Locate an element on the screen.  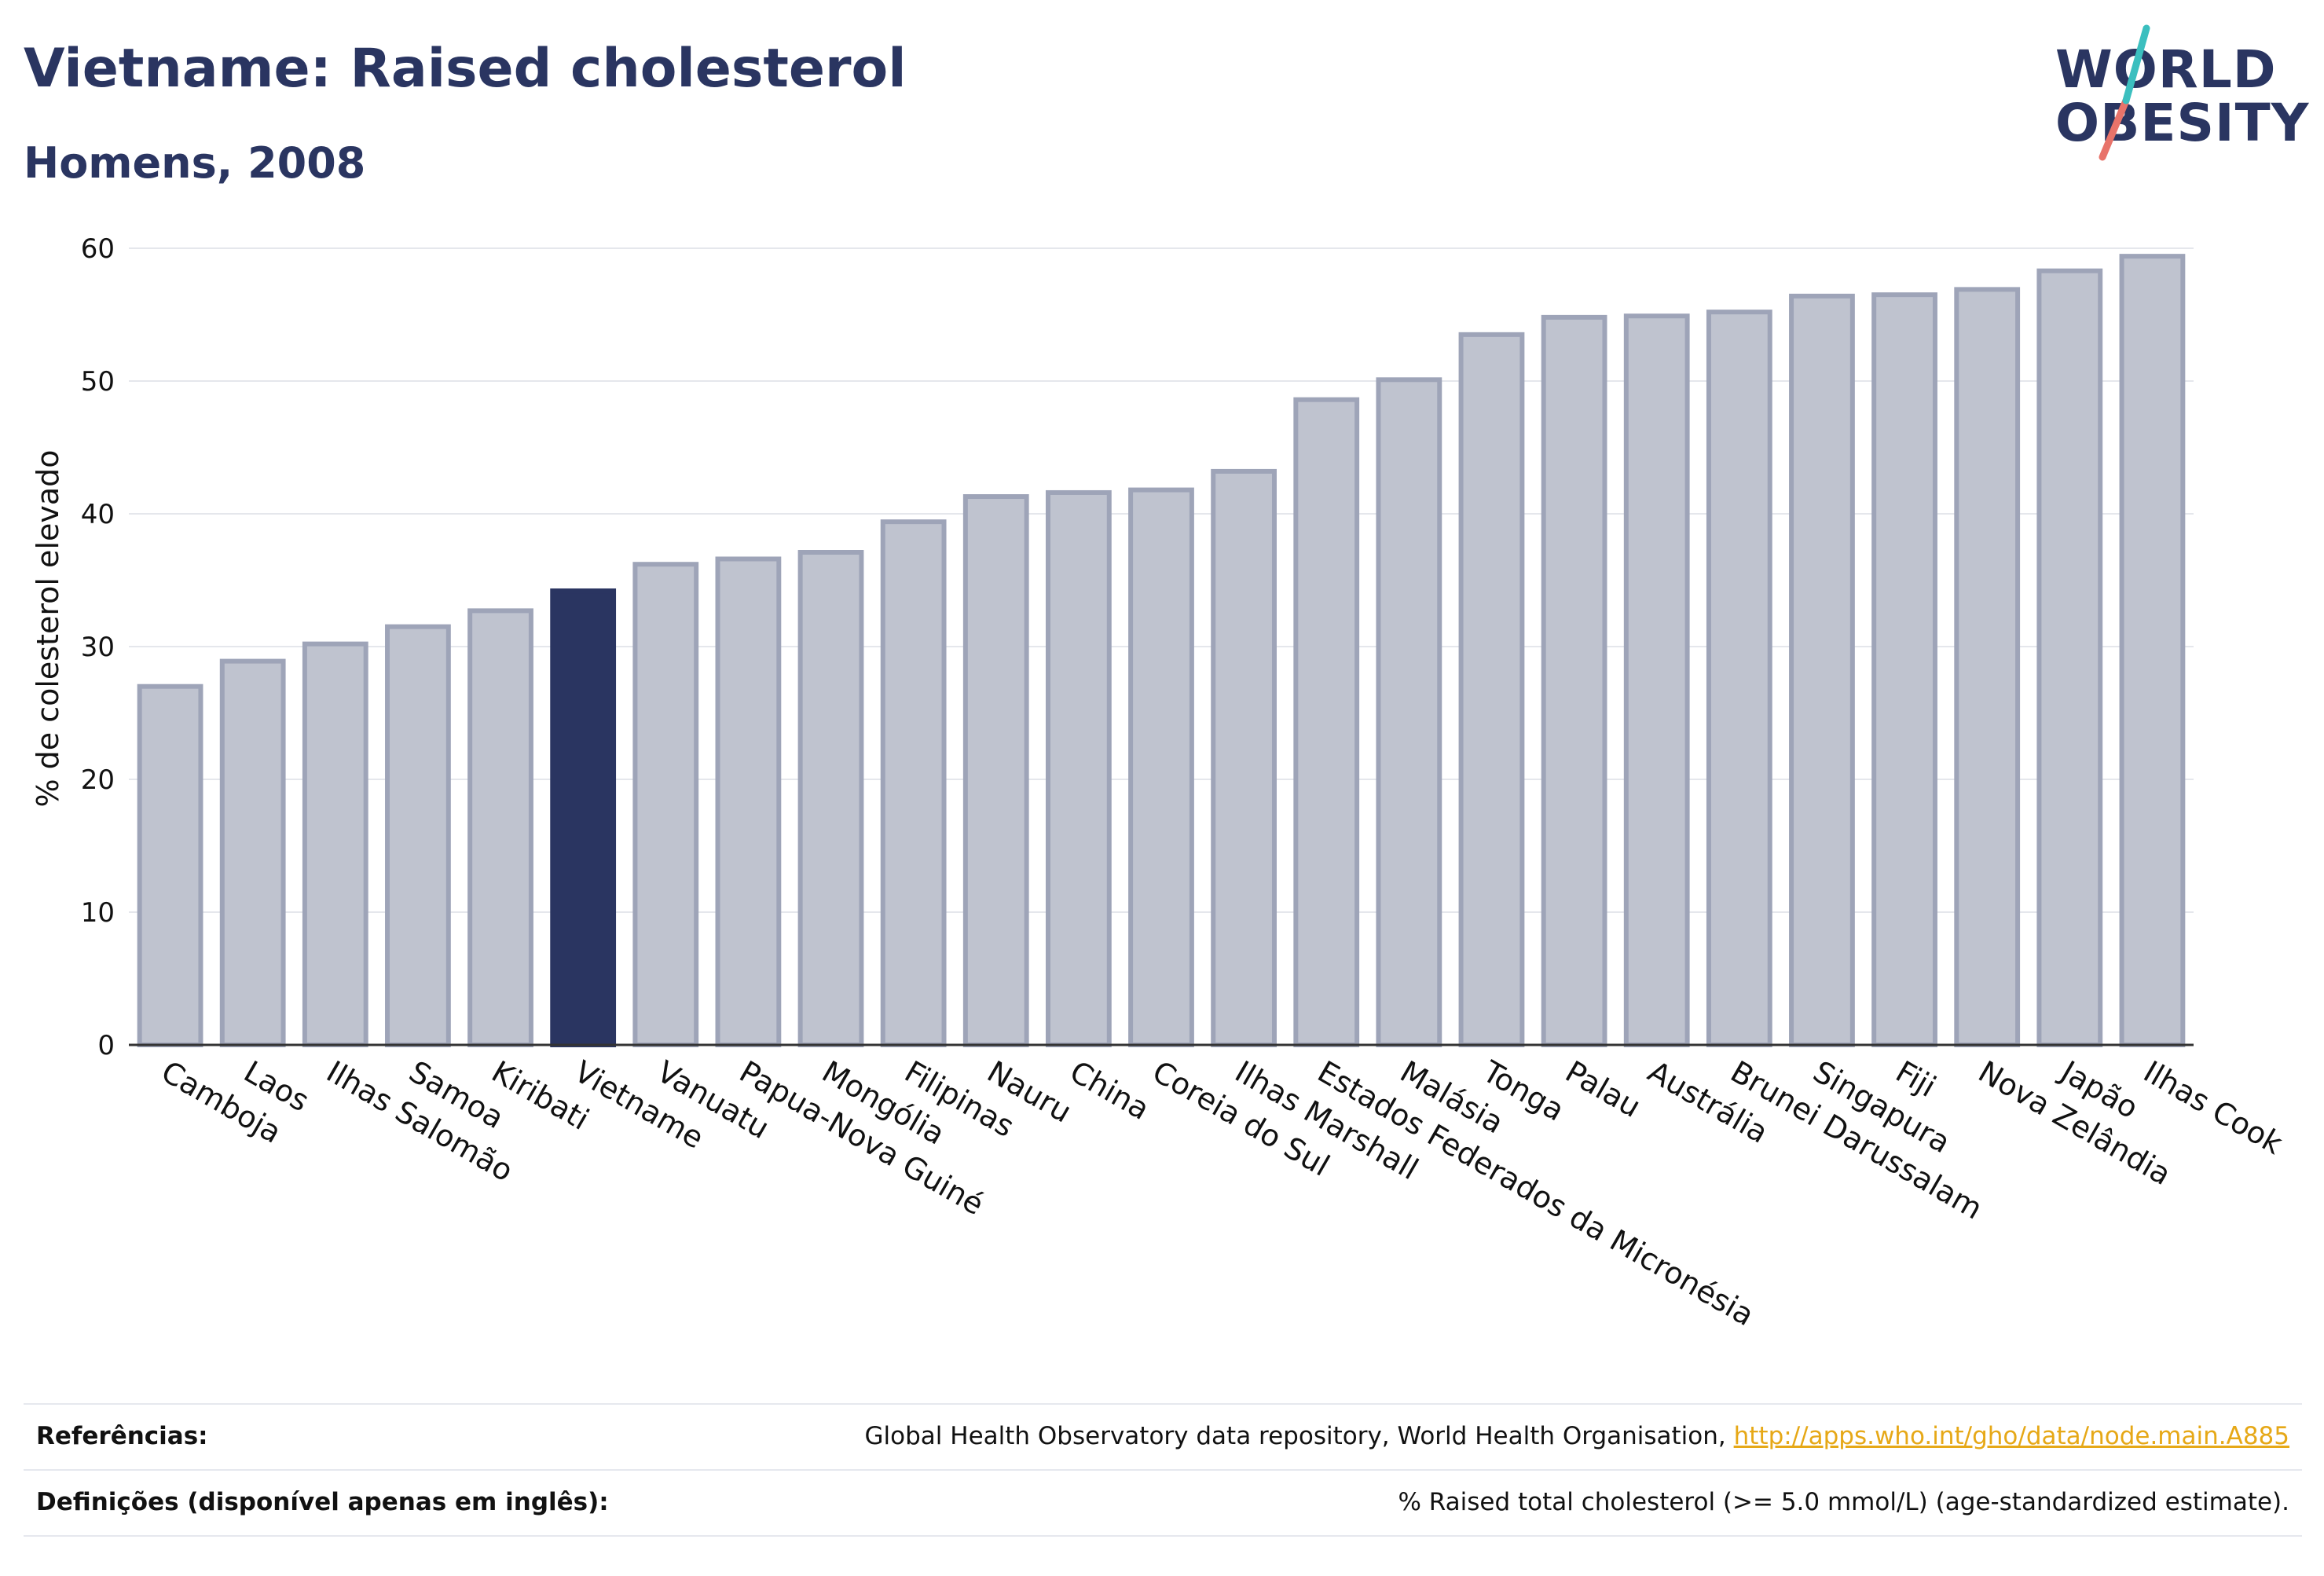
chart-subtitle: Homens, 2008 is located at coordinates (195, 163).